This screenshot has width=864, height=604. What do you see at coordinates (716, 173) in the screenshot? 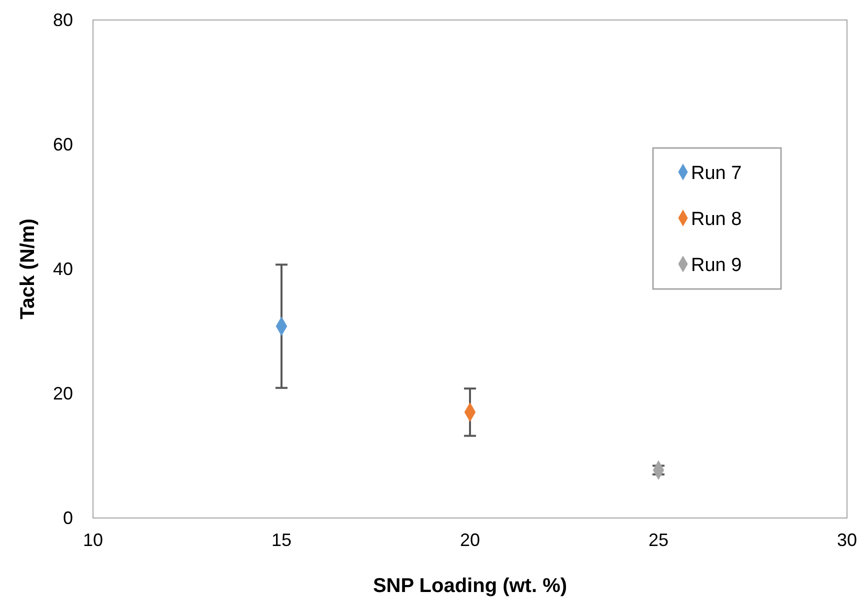
I see `legend-label: Run 7` at bounding box center [716, 173].